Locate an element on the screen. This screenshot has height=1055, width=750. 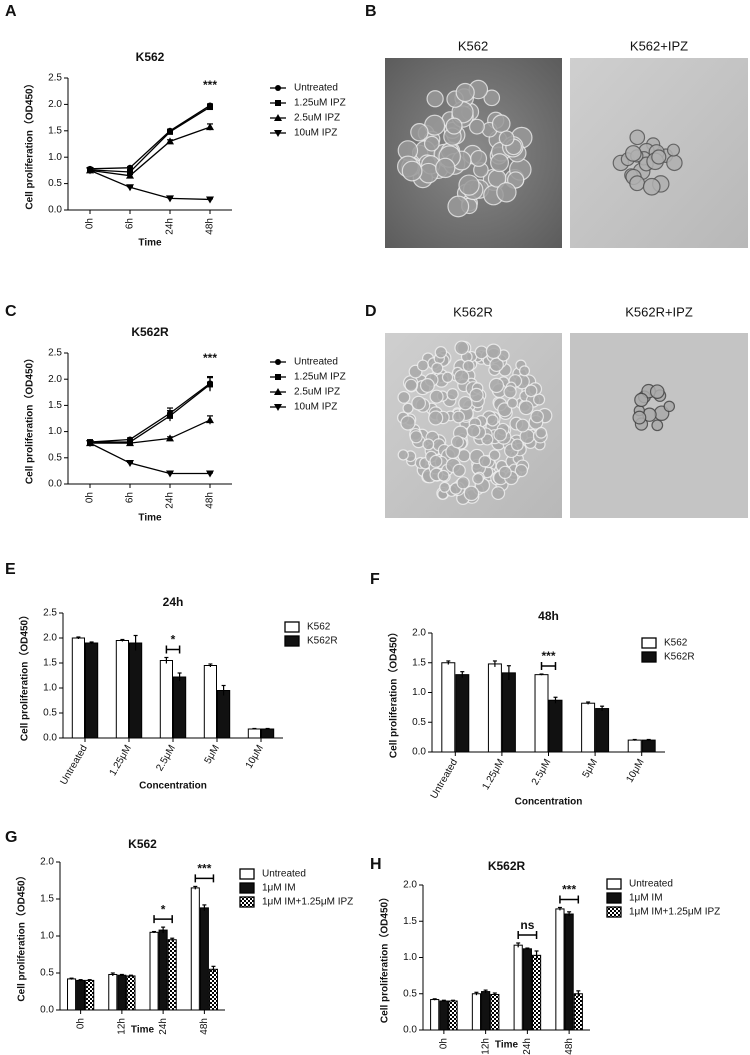
legend-label: 2.5uM IPZ is located at coordinates (317, 118).